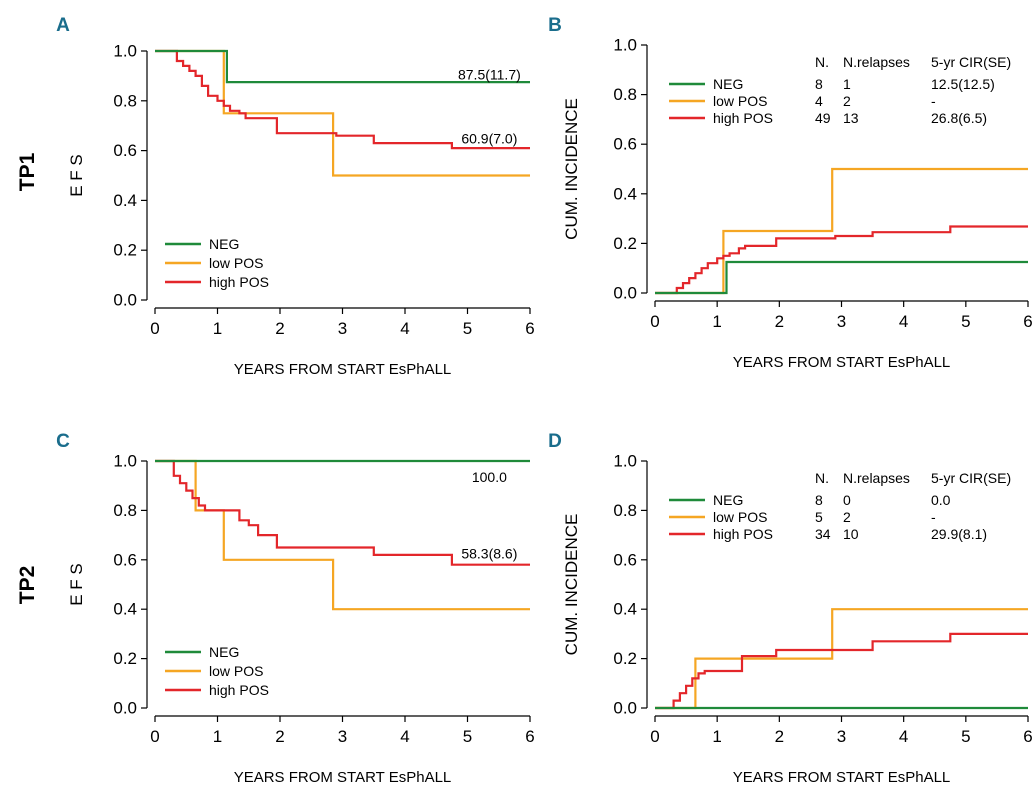  Describe the element at coordinates (342, 66) in the screenshot. I see `series-line-neg` at that location.